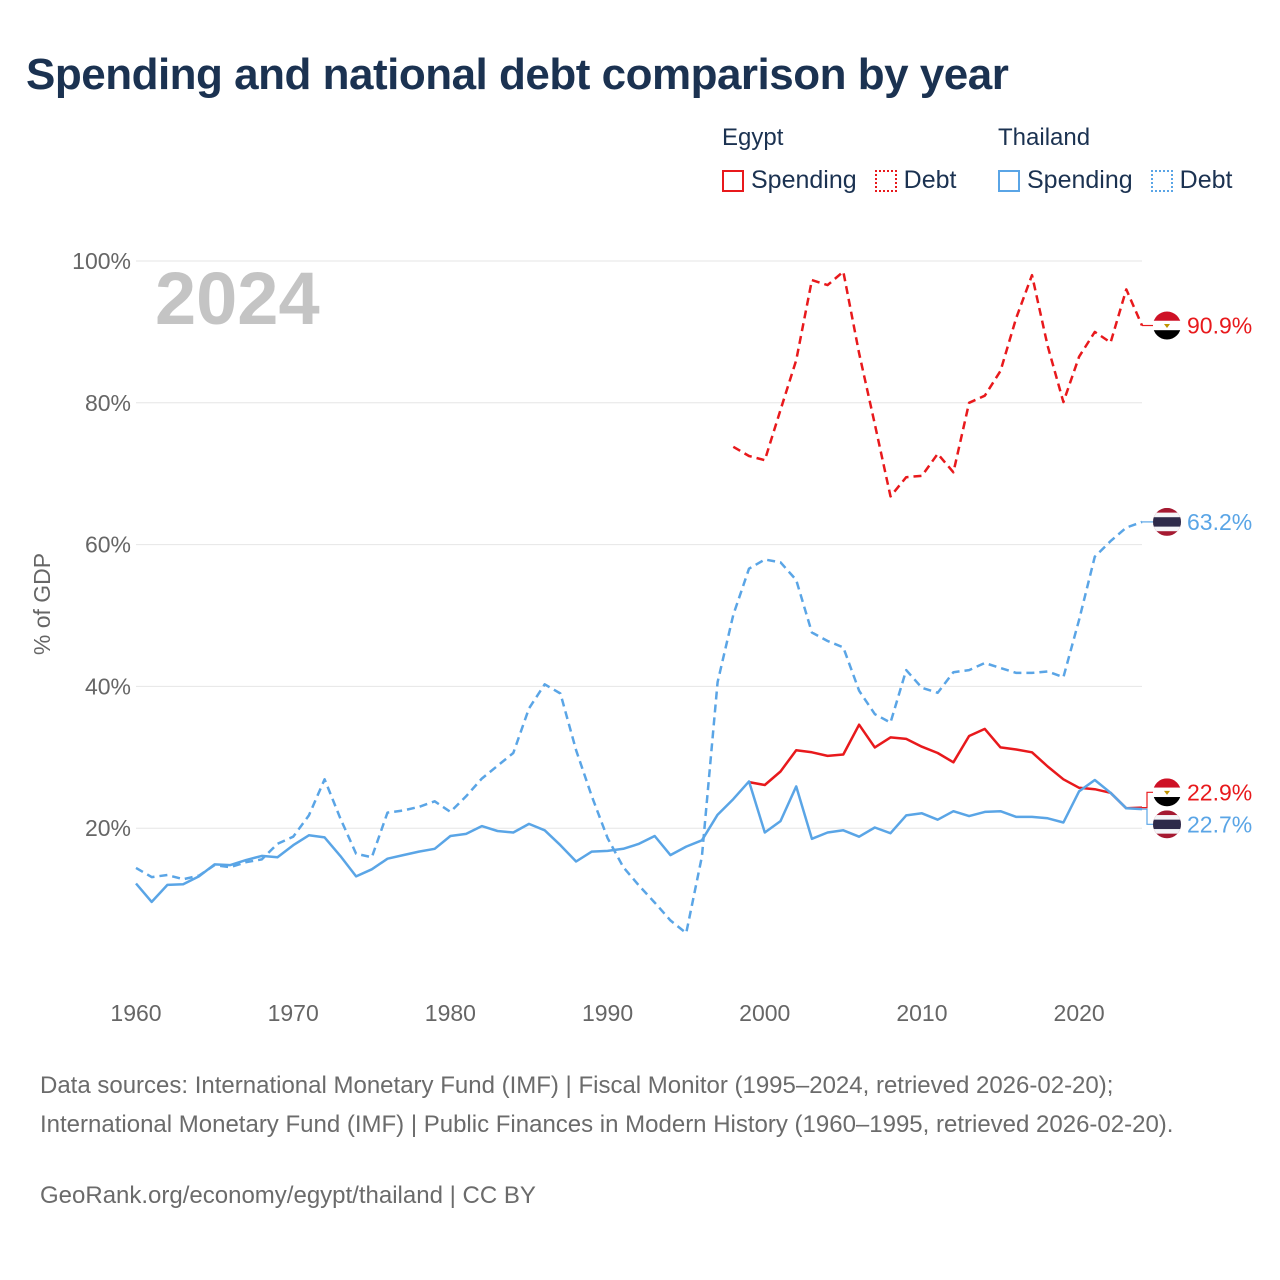 This screenshot has height=1280, width=1280. Describe the element at coordinates (764, 1013) in the screenshot. I see `x-tick-label: 2000` at that location.